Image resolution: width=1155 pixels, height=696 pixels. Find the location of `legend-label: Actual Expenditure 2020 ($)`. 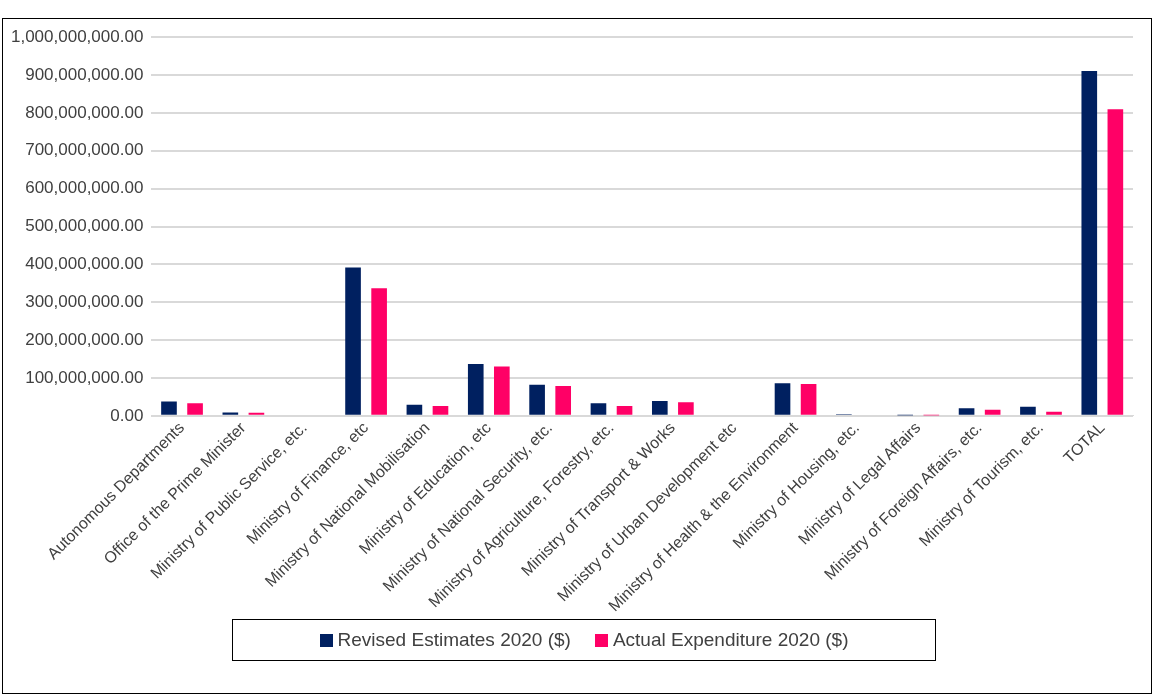

legend-label: Actual Expenditure 2020 ($) is located at coordinates (730, 640).